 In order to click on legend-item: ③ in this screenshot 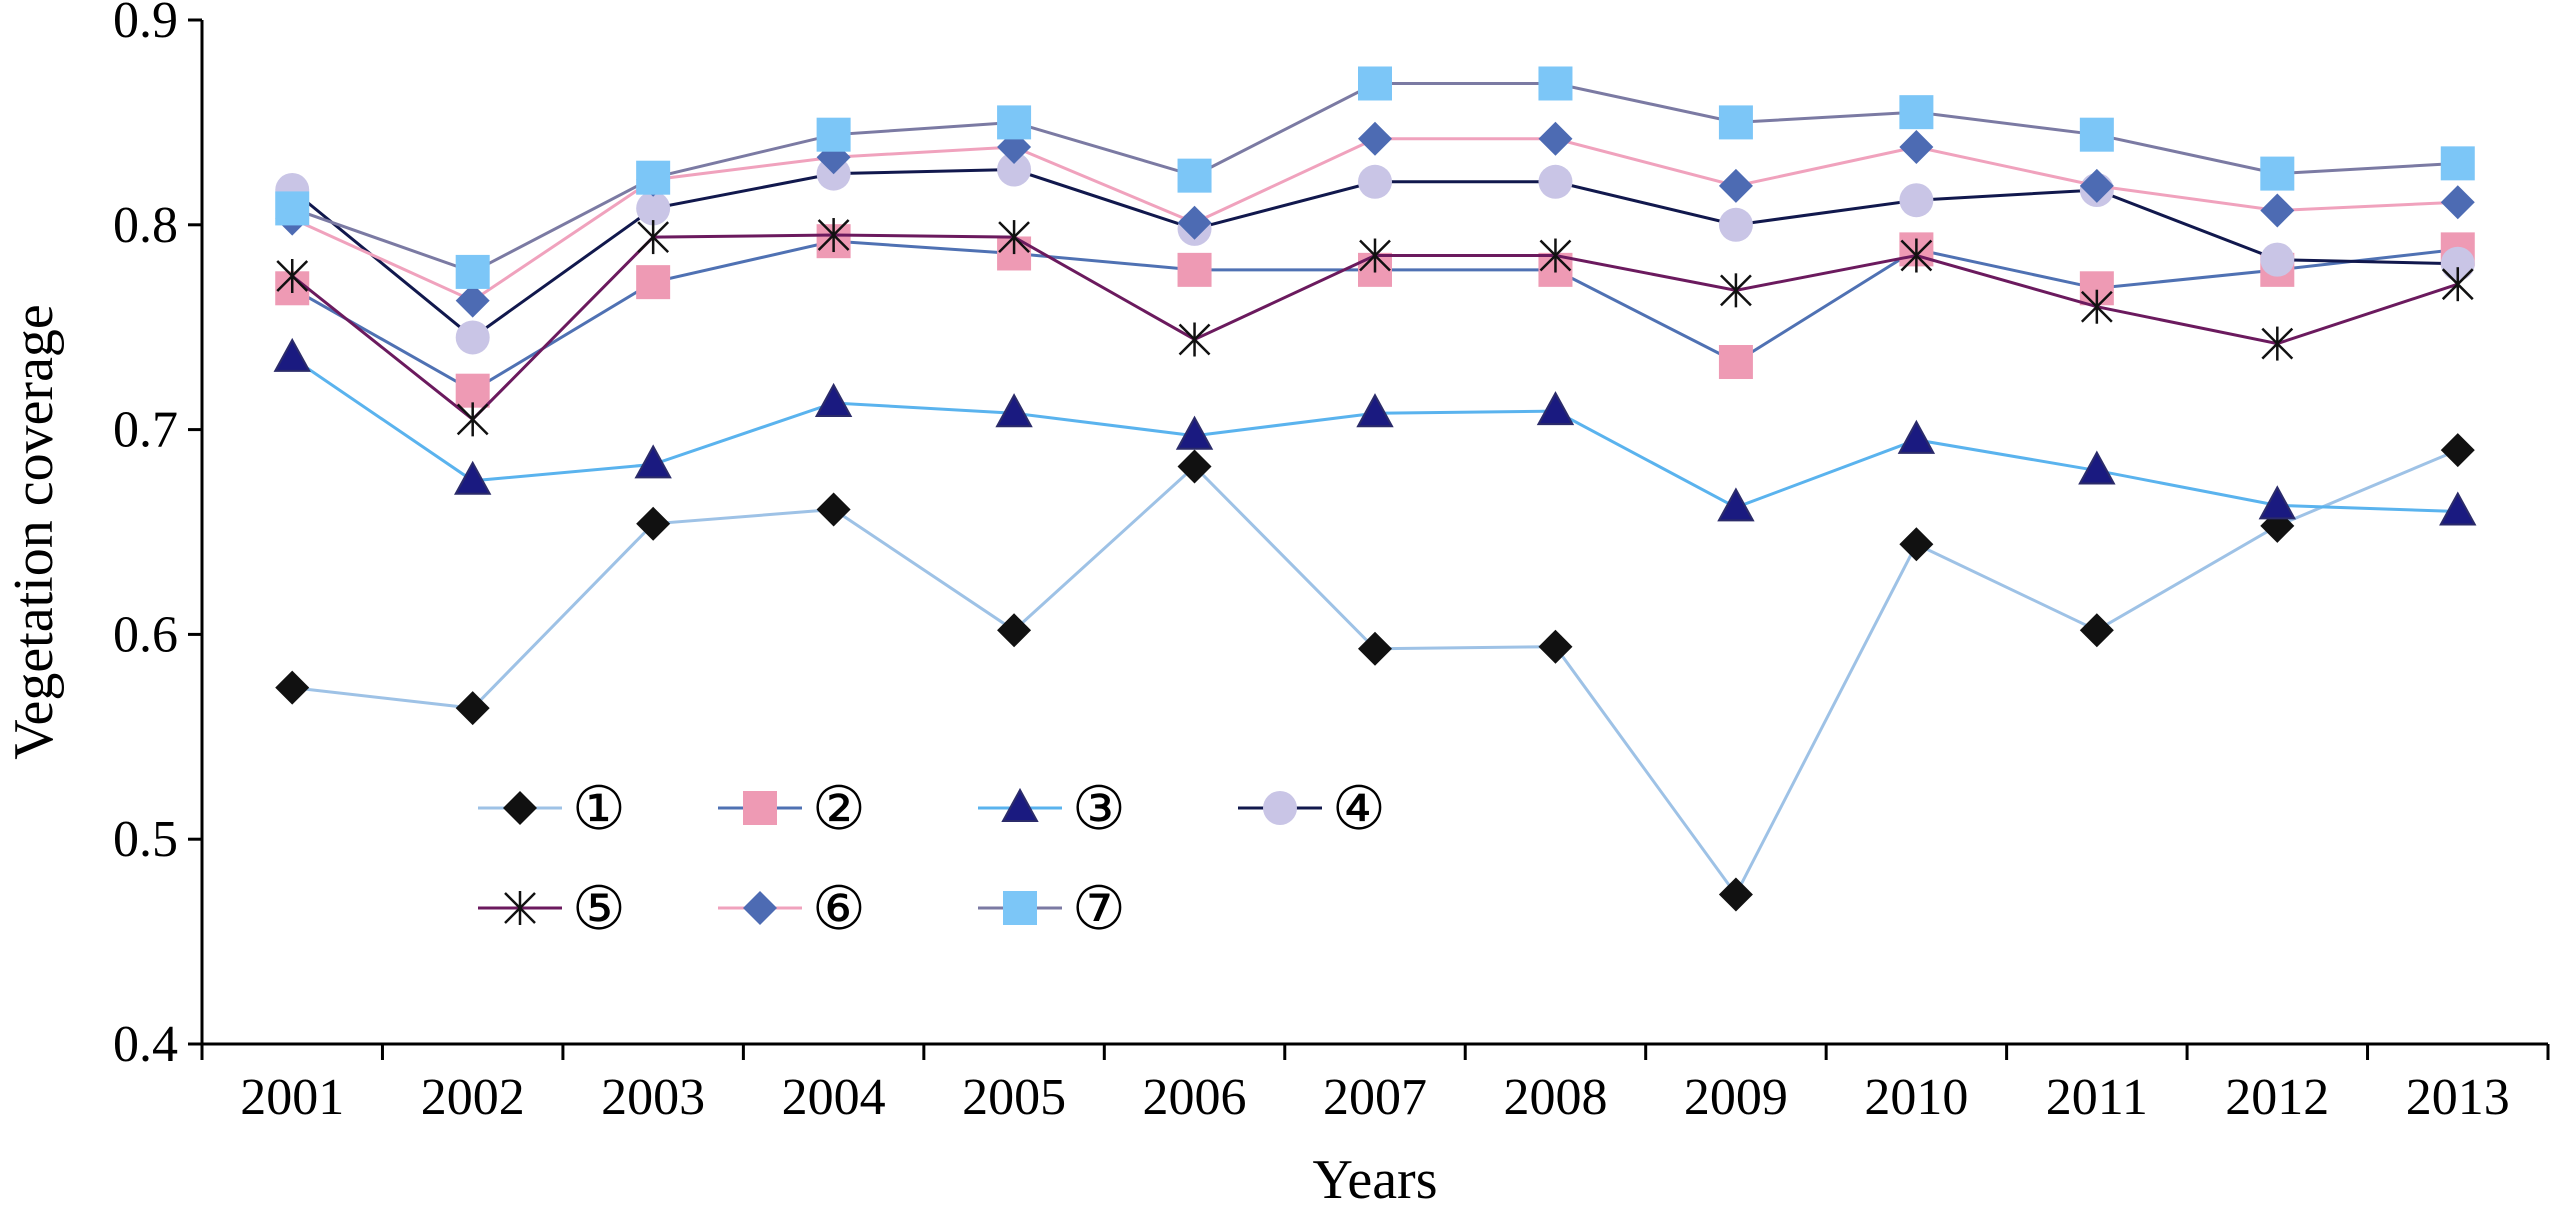, I will do `click(1052, 809)`.